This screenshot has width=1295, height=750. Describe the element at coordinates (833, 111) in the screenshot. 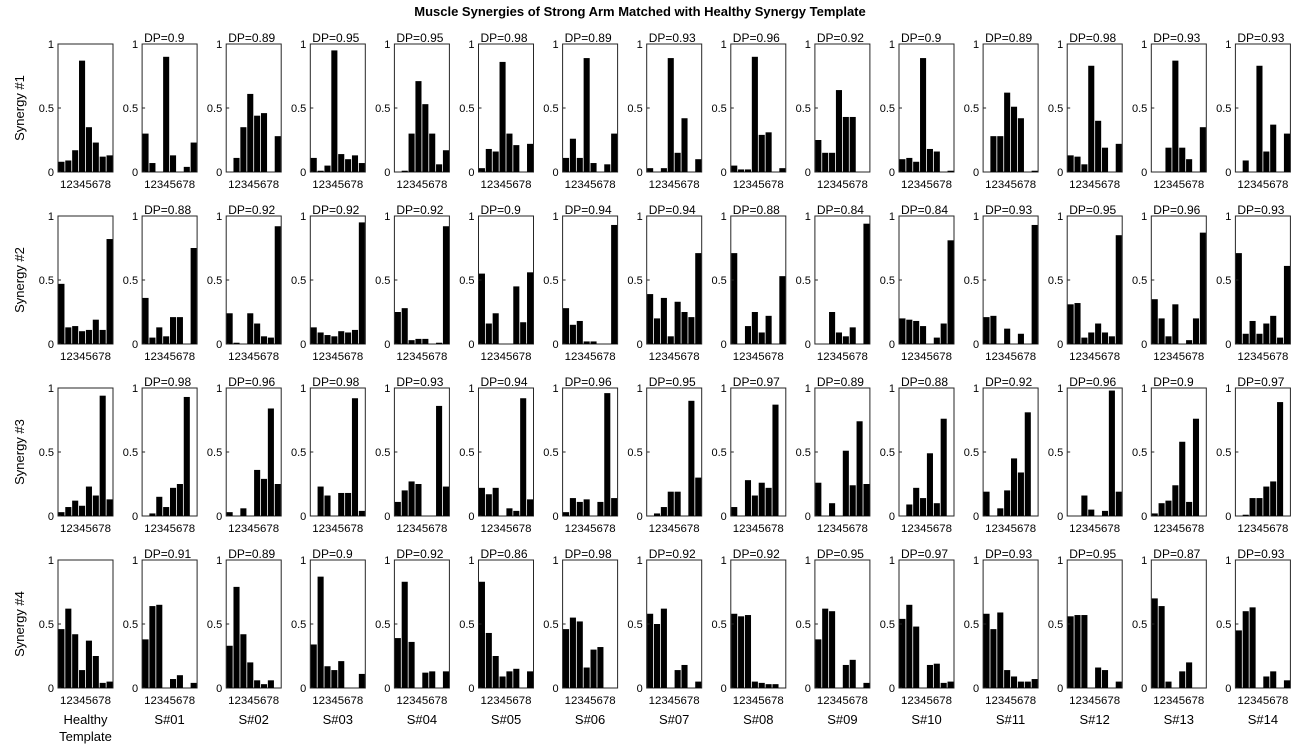

I see `subplot: 0 0.5 1 12345678 DP=0.92` at that location.